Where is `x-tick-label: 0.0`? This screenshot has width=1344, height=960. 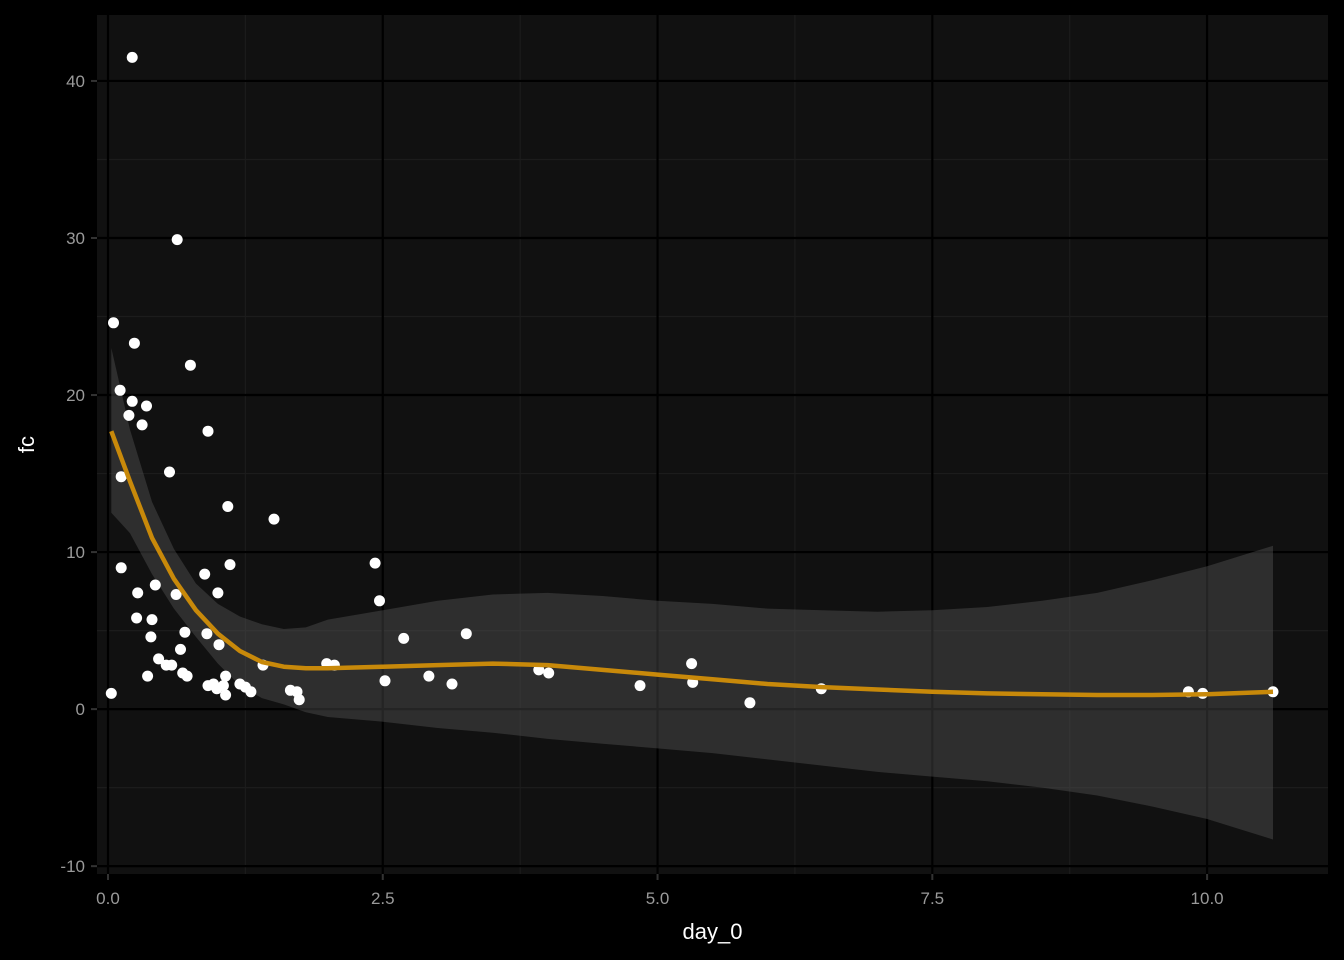 x-tick-label: 0.0 is located at coordinates (108, 898).